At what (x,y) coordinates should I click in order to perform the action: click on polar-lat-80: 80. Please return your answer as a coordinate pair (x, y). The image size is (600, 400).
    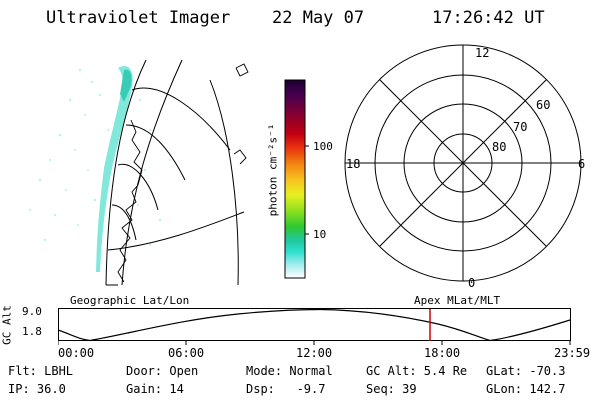
    Looking at the image, I should click on (499, 147).